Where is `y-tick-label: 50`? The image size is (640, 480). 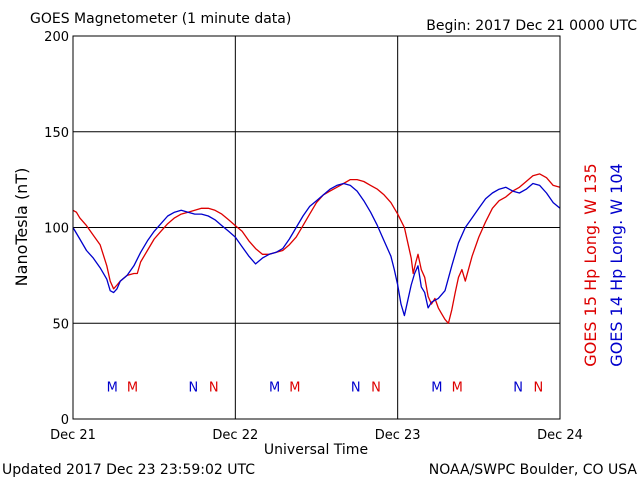
y-tick-label: 50 is located at coordinates (60, 324).